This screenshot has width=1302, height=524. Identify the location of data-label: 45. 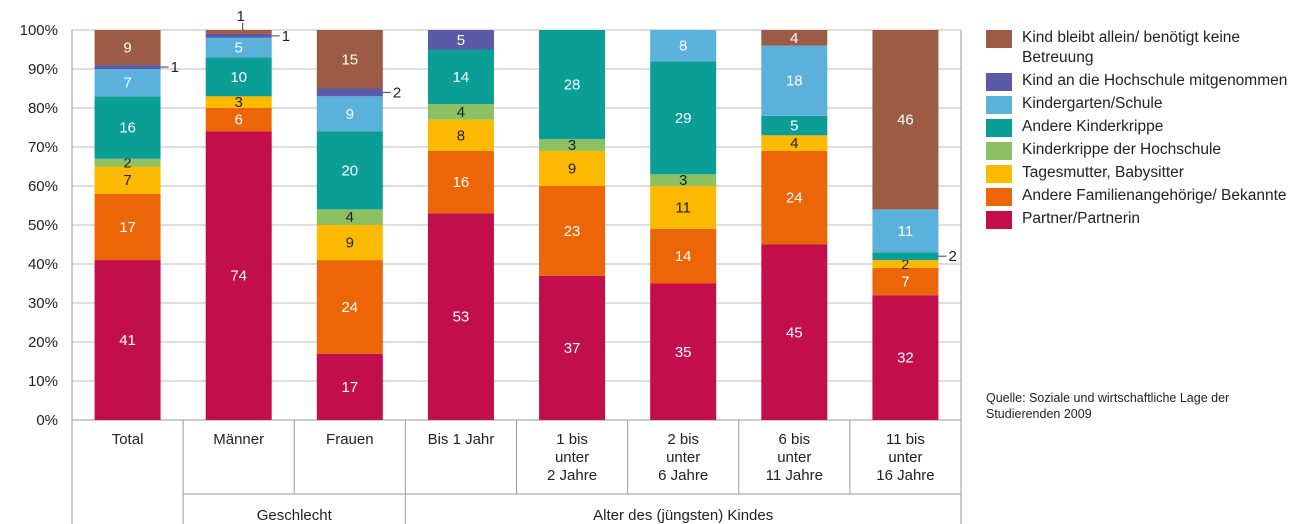
(794, 332).